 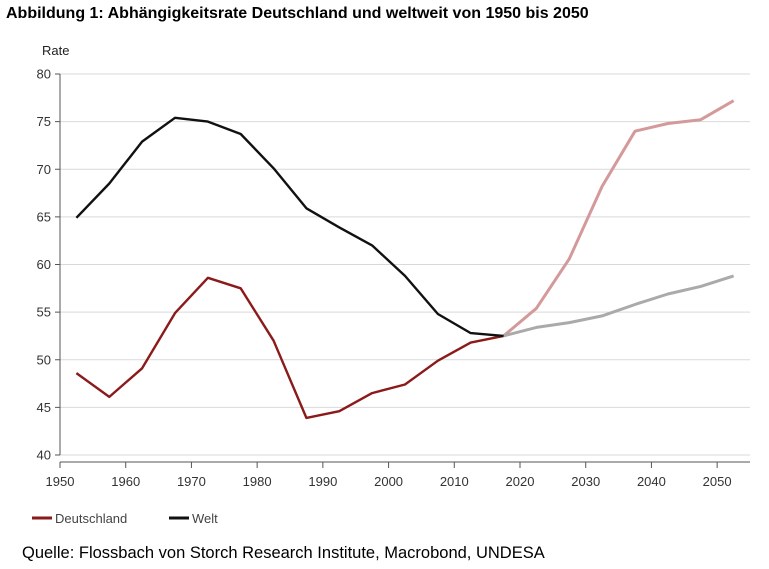 I want to click on y-tick-label: 50, so click(x=44, y=359).